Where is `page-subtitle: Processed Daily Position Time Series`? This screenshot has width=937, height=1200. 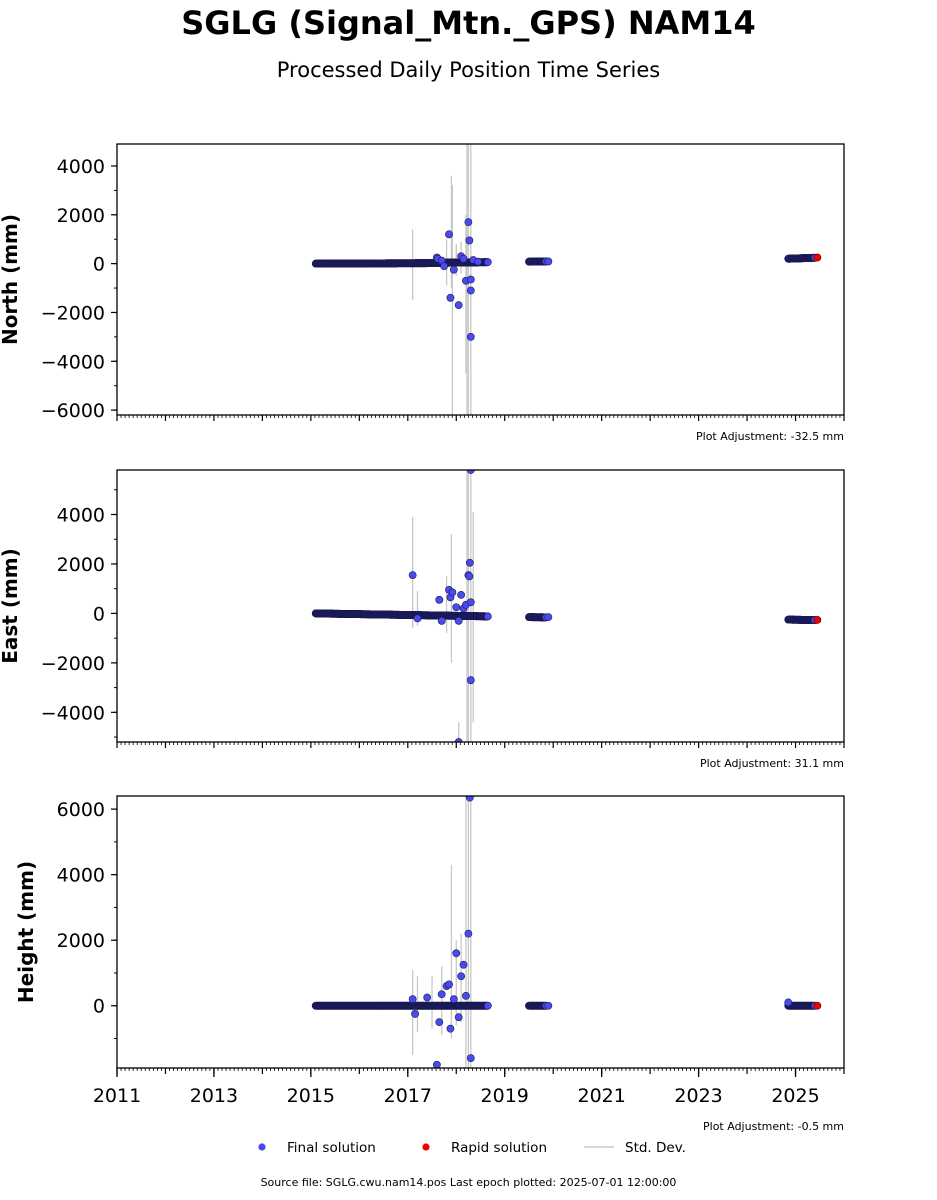
page-subtitle: Processed Daily Position Time Series is located at coordinates (468, 70).